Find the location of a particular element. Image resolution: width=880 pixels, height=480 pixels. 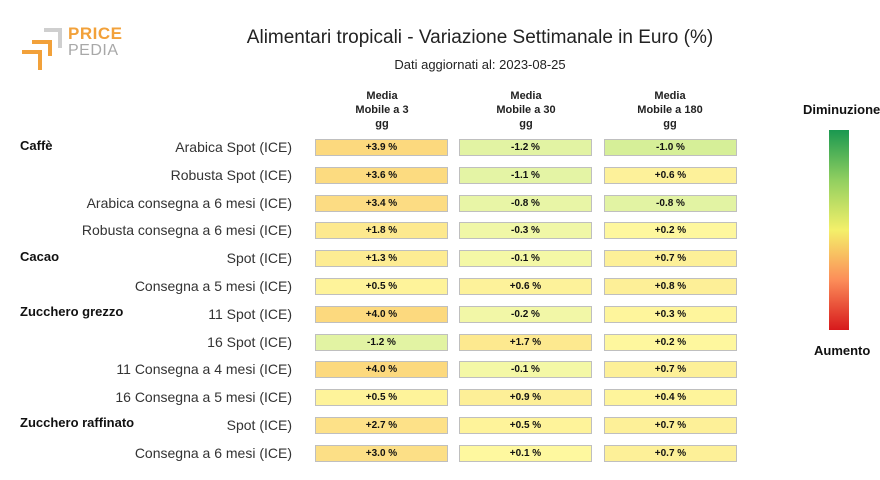

logo-mark-icon is located at coordinates (42, 49).